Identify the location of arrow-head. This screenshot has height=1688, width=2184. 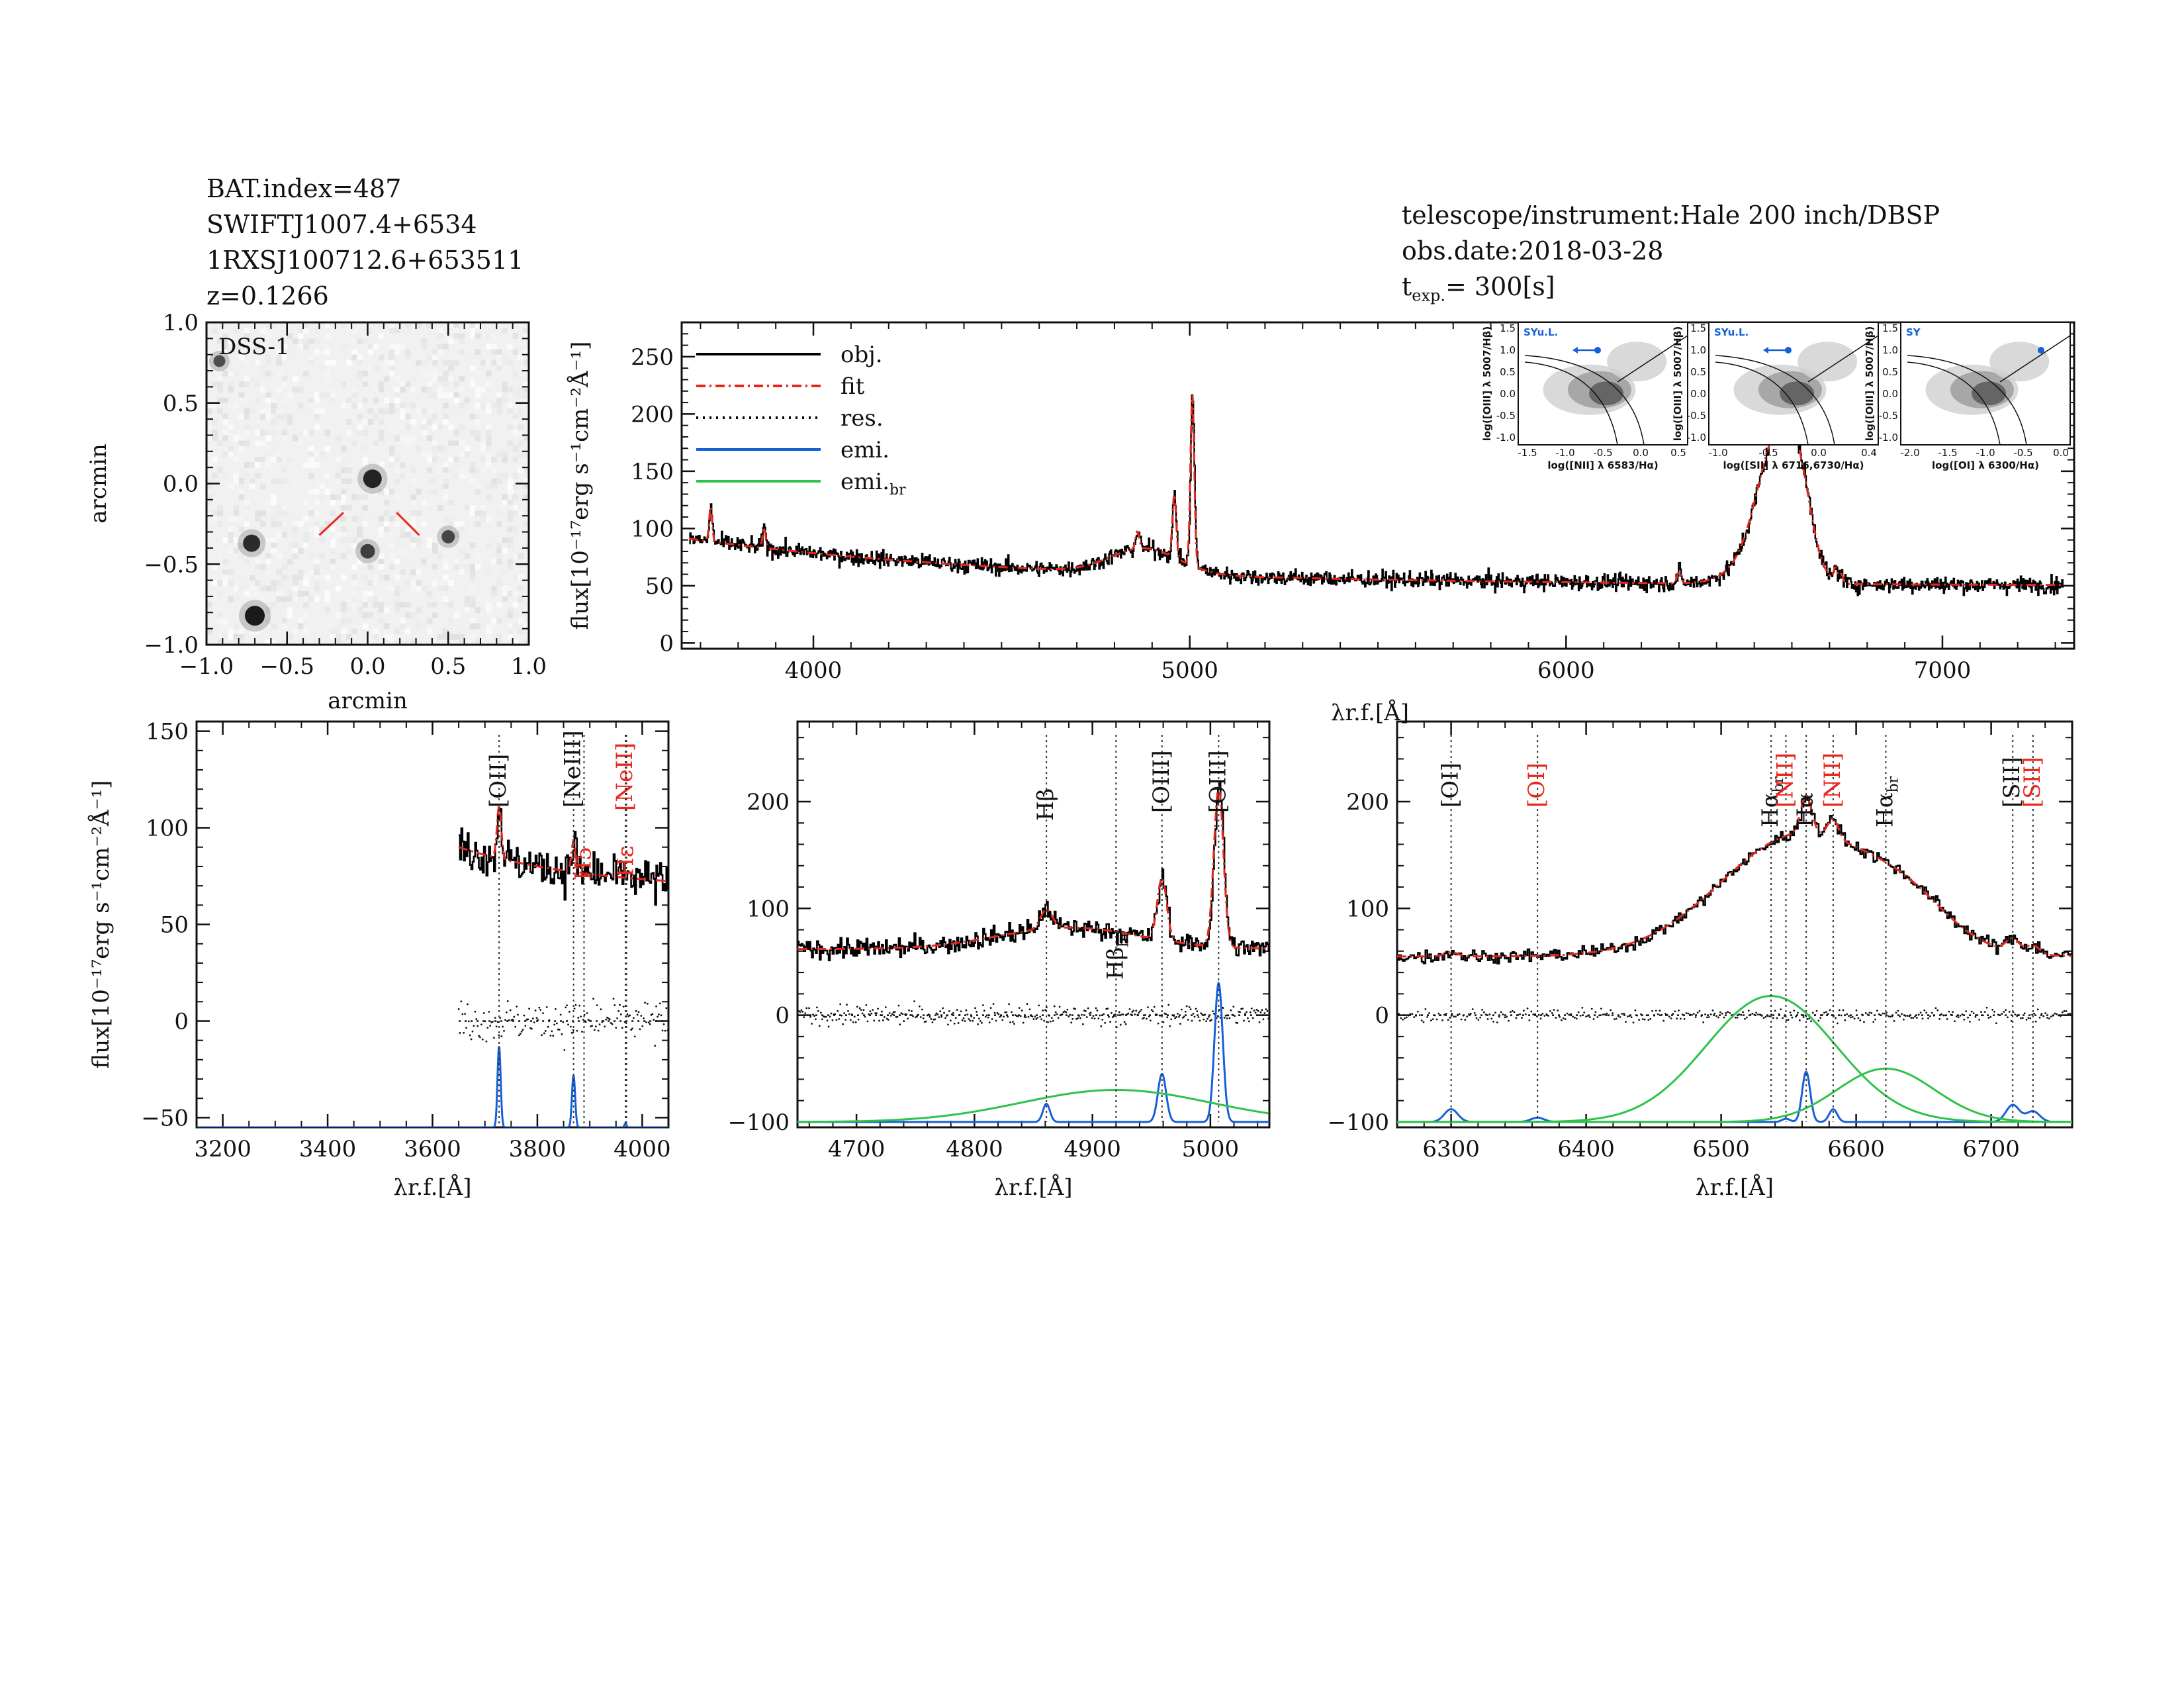
(1575, 350).